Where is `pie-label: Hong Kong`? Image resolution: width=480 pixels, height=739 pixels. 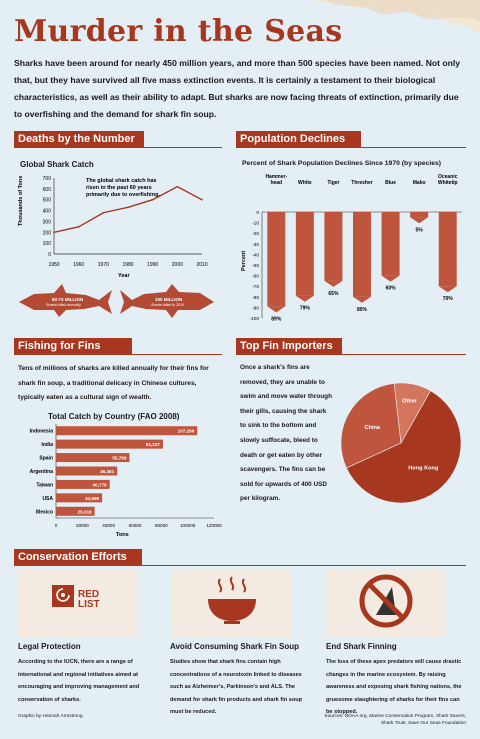
pie-label: Hong Kong is located at coordinates (423, 468).